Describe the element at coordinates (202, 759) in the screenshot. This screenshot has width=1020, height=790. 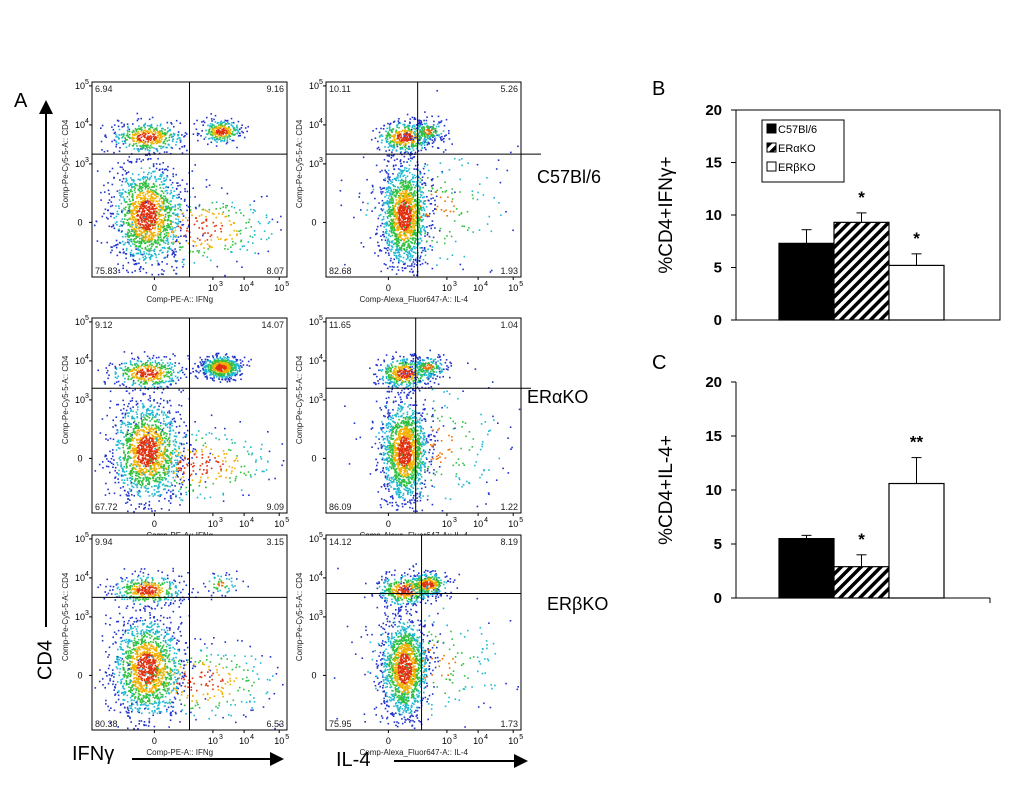
I see `ifng-axis-line` at that location.